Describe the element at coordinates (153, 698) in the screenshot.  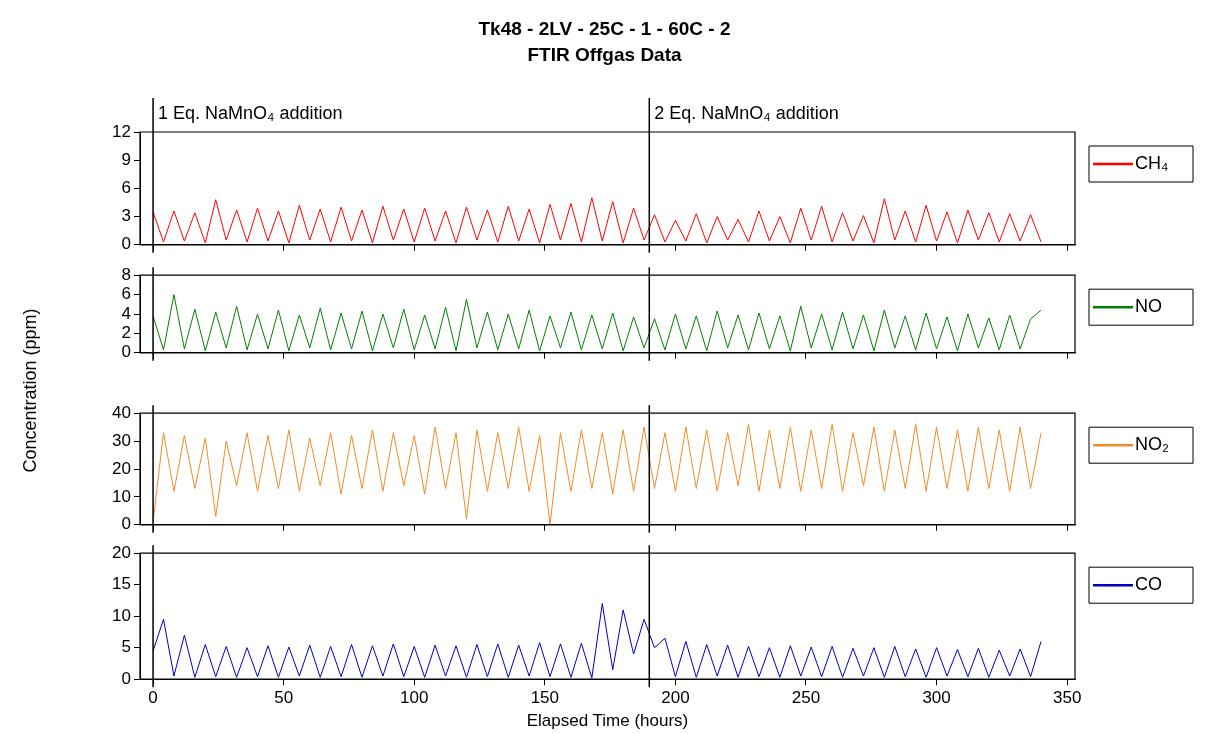
I see `x-tick-label: 0` at that location.